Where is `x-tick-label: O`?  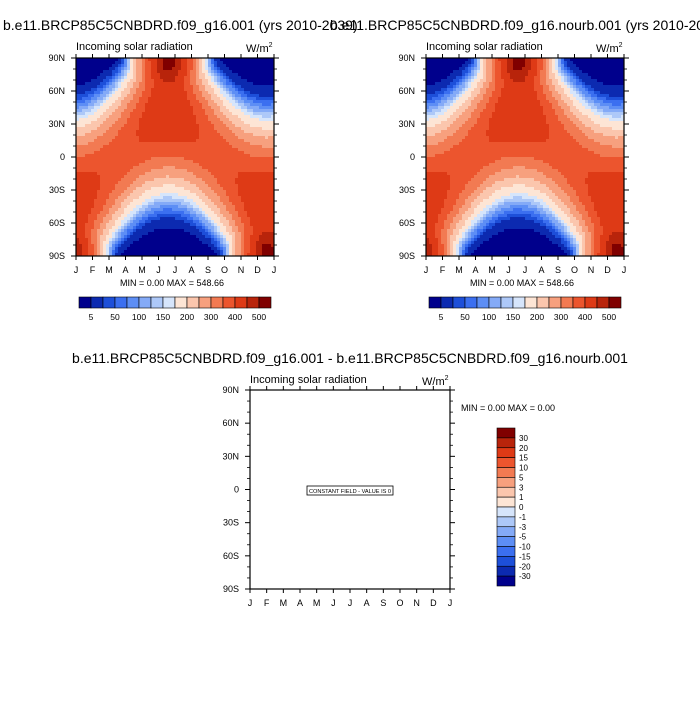 x-tick-label: O is located at coordinates (224, 270).